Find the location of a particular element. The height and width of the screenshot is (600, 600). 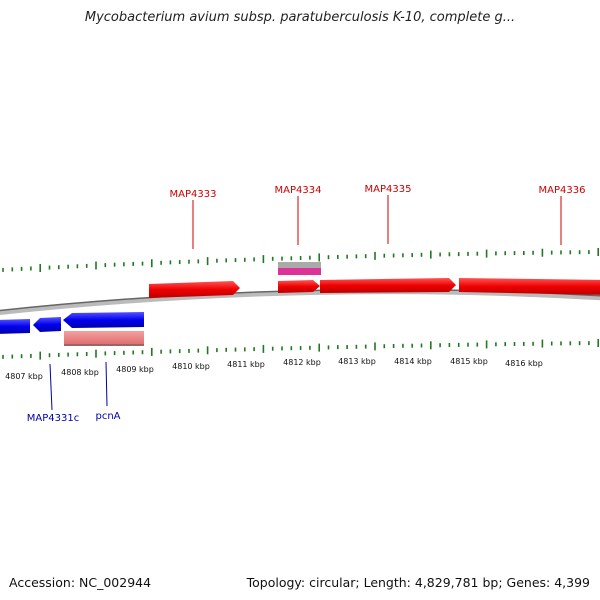

leader-pcna is located at coordinates (106, 384).